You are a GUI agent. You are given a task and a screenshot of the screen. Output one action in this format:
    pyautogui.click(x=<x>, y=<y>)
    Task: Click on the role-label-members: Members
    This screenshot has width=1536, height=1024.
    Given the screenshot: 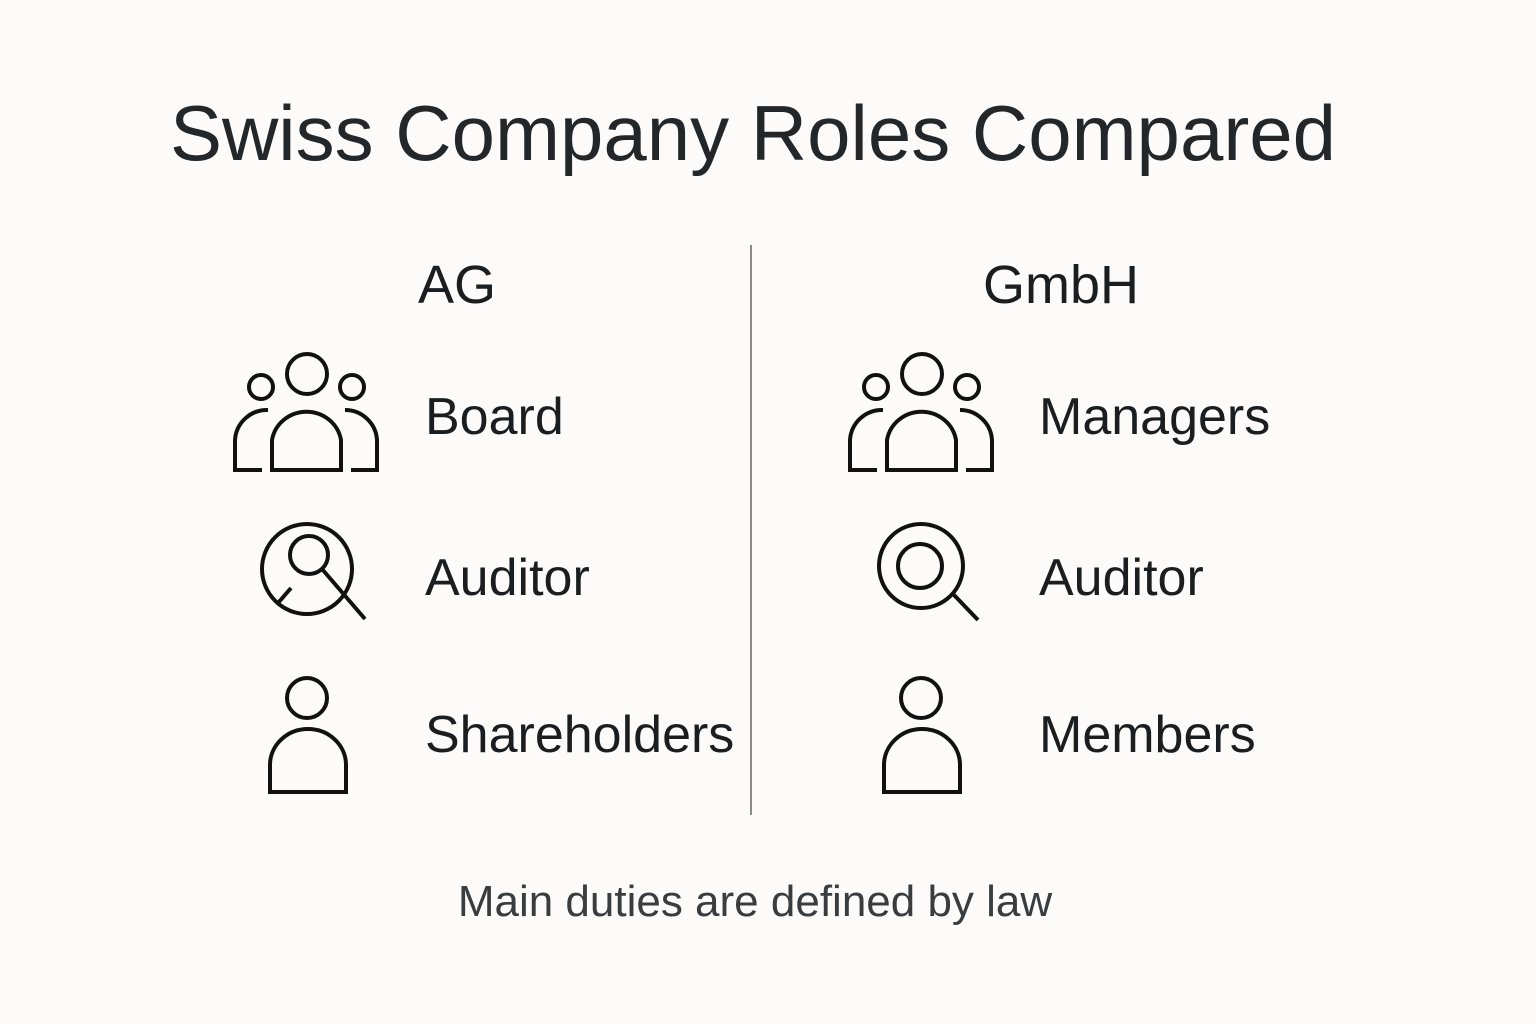 What is the action you would take?
    pyautogui.click(x=1147, y=735)
    